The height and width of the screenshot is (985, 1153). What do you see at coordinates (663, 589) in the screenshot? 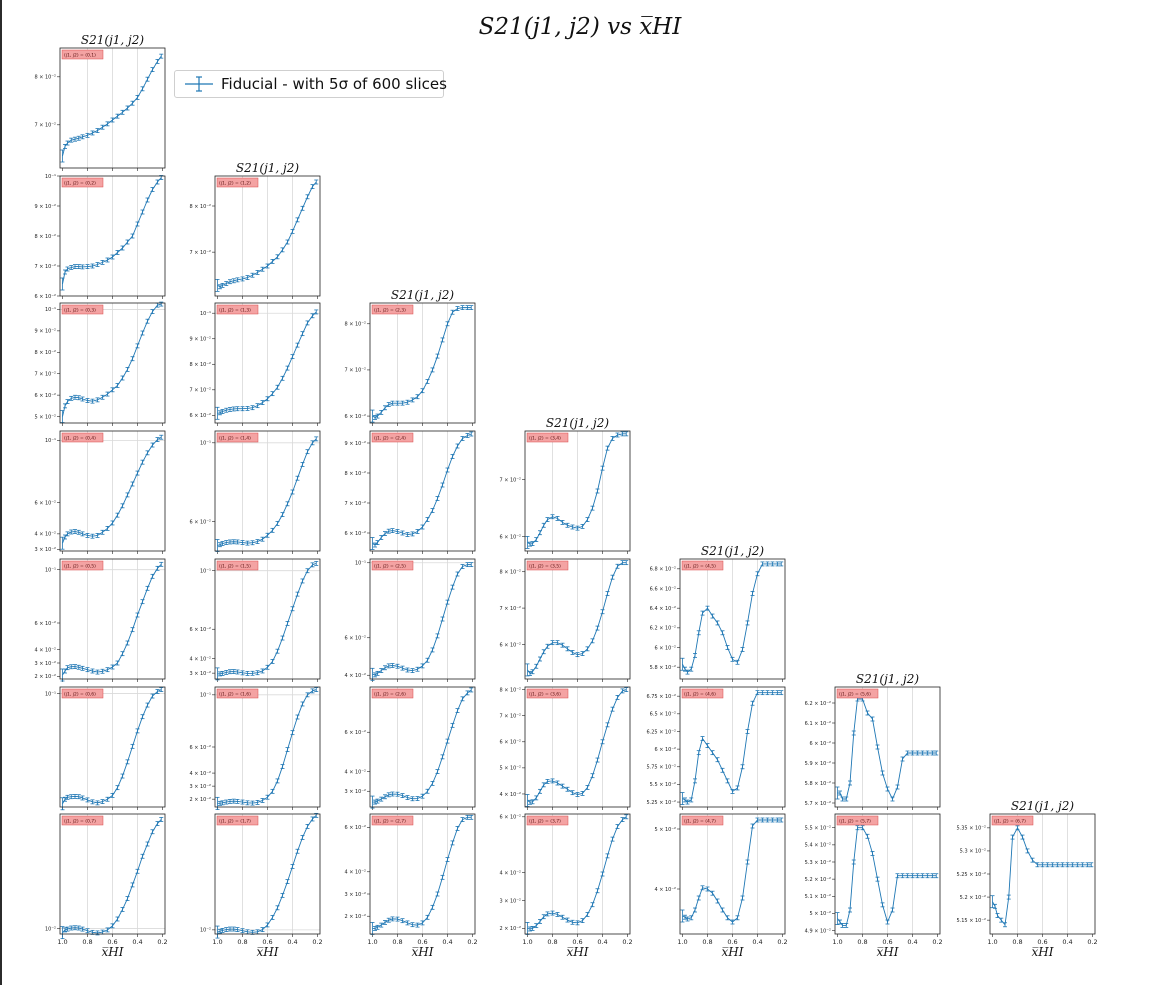
I see `ytick-label: 6.6 × 10⁻²` at bounding box center [663, 589].